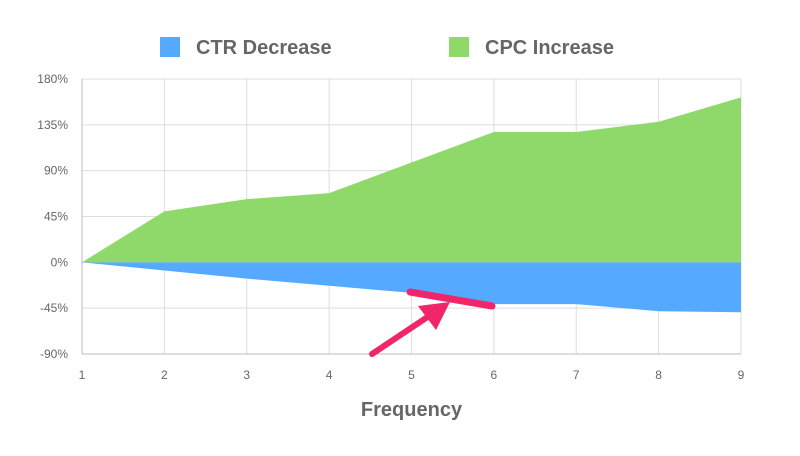  Describe the element at coordinates (387, 48) in the screenshot. I see `legend: CTR Decrease CPC Increase` at that location.